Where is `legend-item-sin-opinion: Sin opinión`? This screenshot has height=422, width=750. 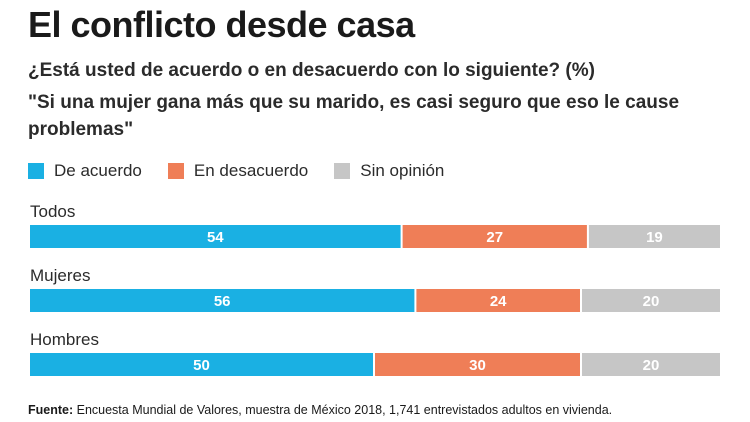
legend-item-sin-opinion: Sin opinión is located at coordinates (389, 171).